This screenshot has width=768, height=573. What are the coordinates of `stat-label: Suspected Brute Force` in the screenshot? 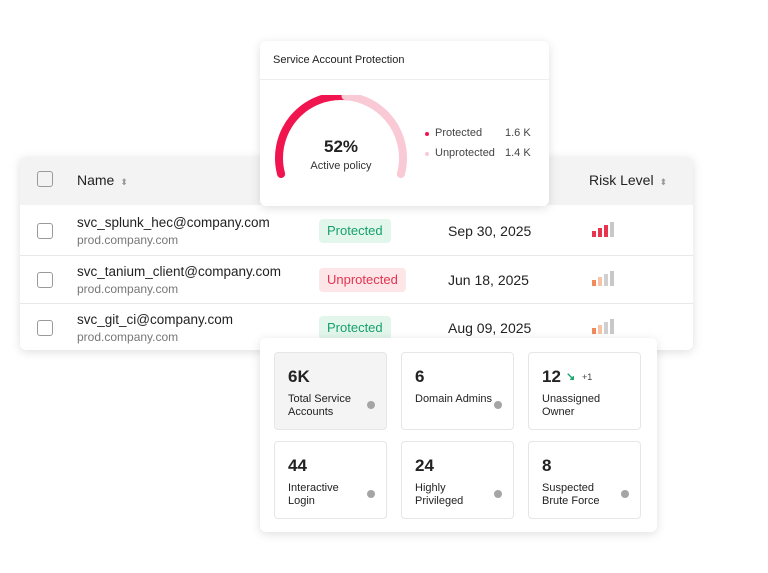 It's located at (571, 494).